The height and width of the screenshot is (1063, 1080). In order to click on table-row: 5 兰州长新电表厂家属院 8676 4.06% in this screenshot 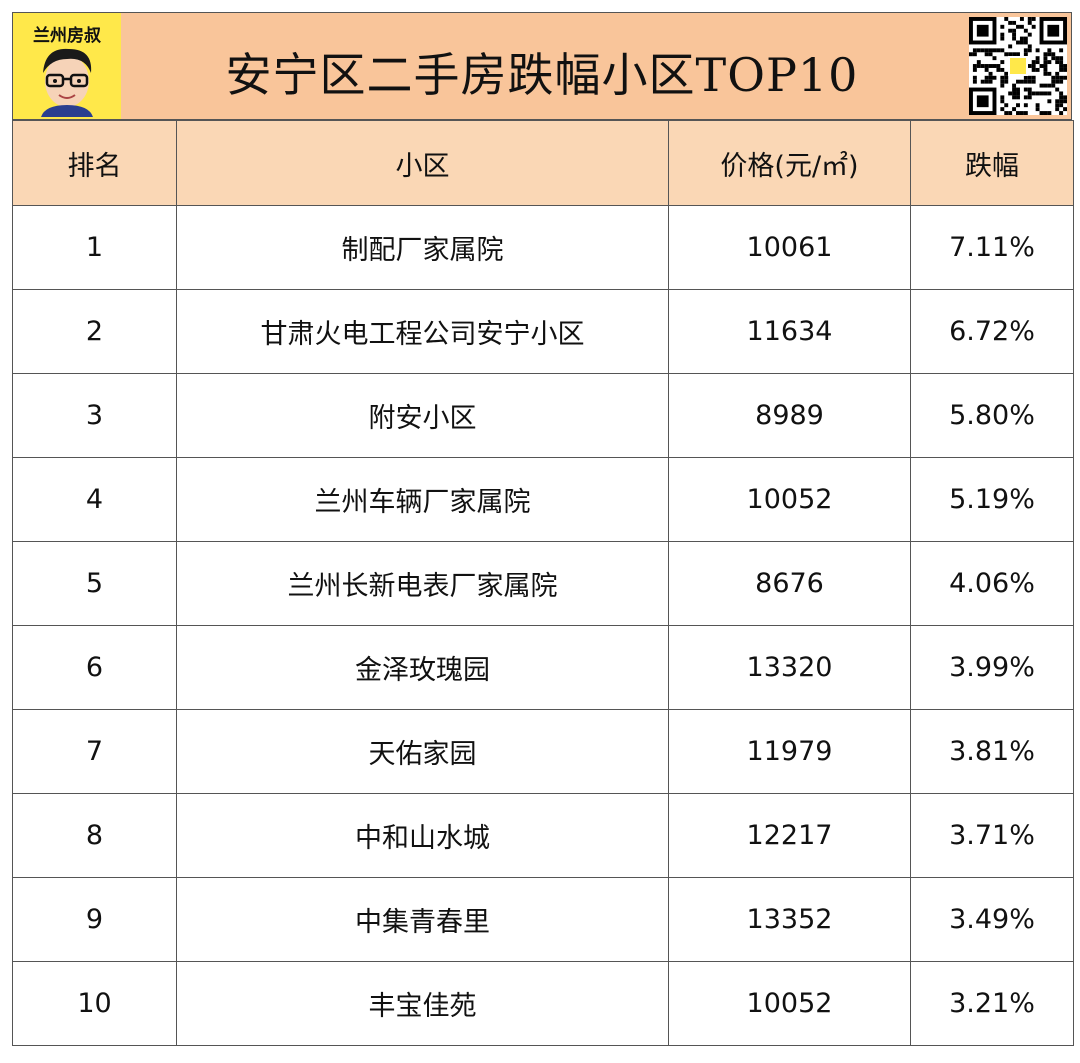, I will do `click(543, 583)`.